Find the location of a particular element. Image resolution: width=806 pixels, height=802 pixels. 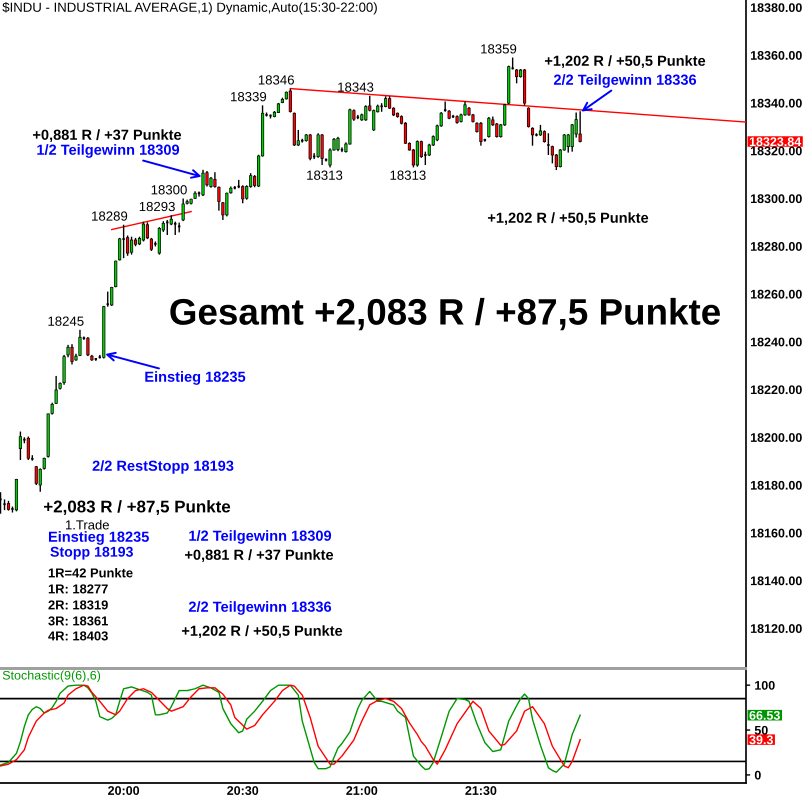

annotation: 2/2 RestStopp 18193 is located at coordinates (163, 467).